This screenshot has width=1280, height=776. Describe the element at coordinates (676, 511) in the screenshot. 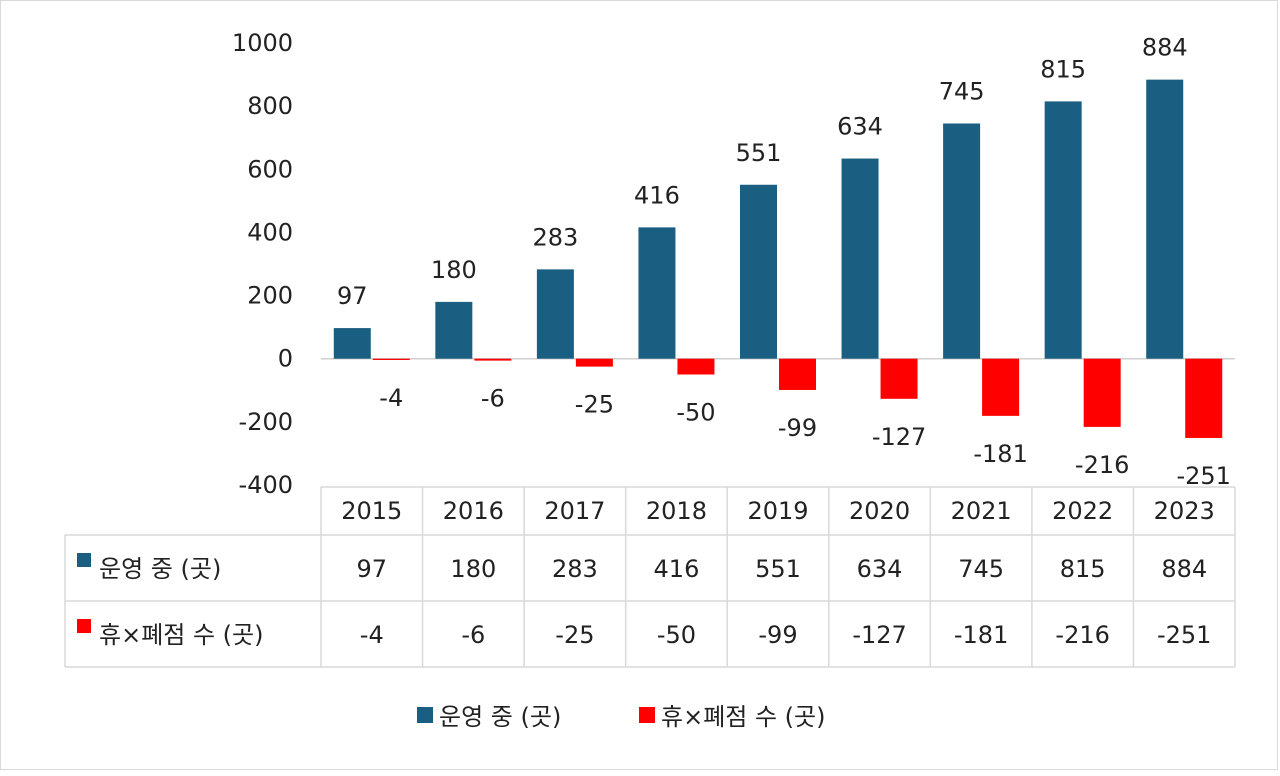

I see `x-category-label: 2018` at that location.